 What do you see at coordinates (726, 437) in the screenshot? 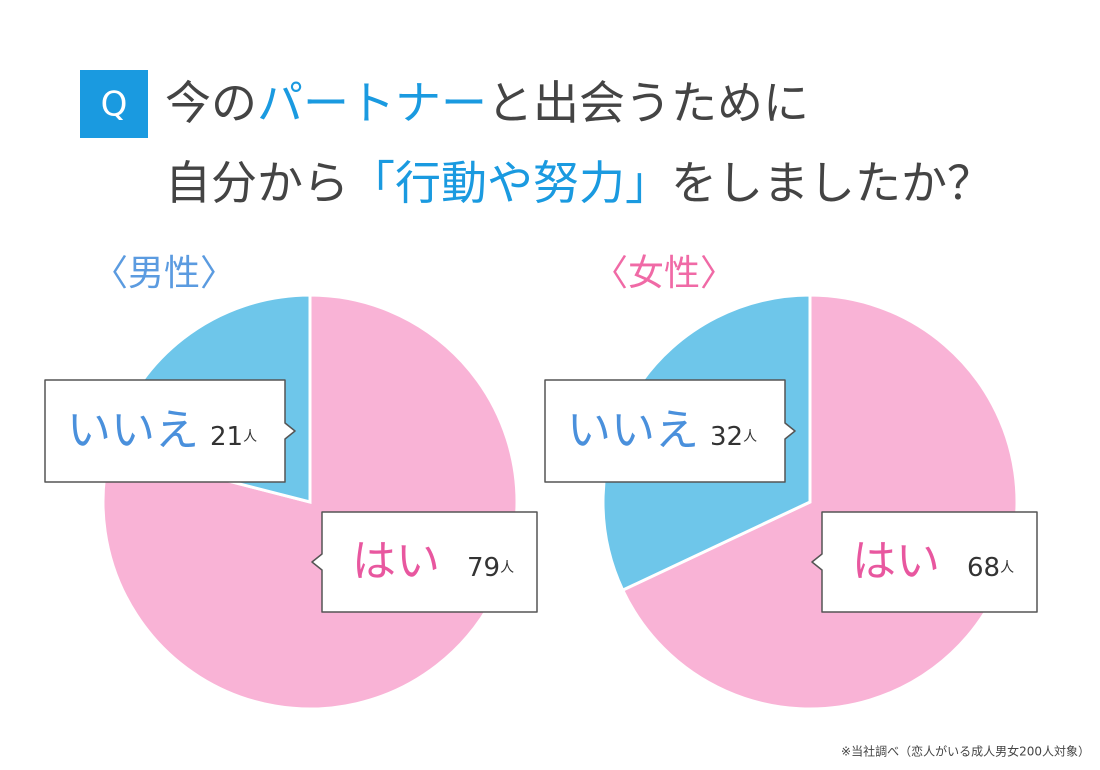
I see `value-number: 32` at bounding box center [726, 437].